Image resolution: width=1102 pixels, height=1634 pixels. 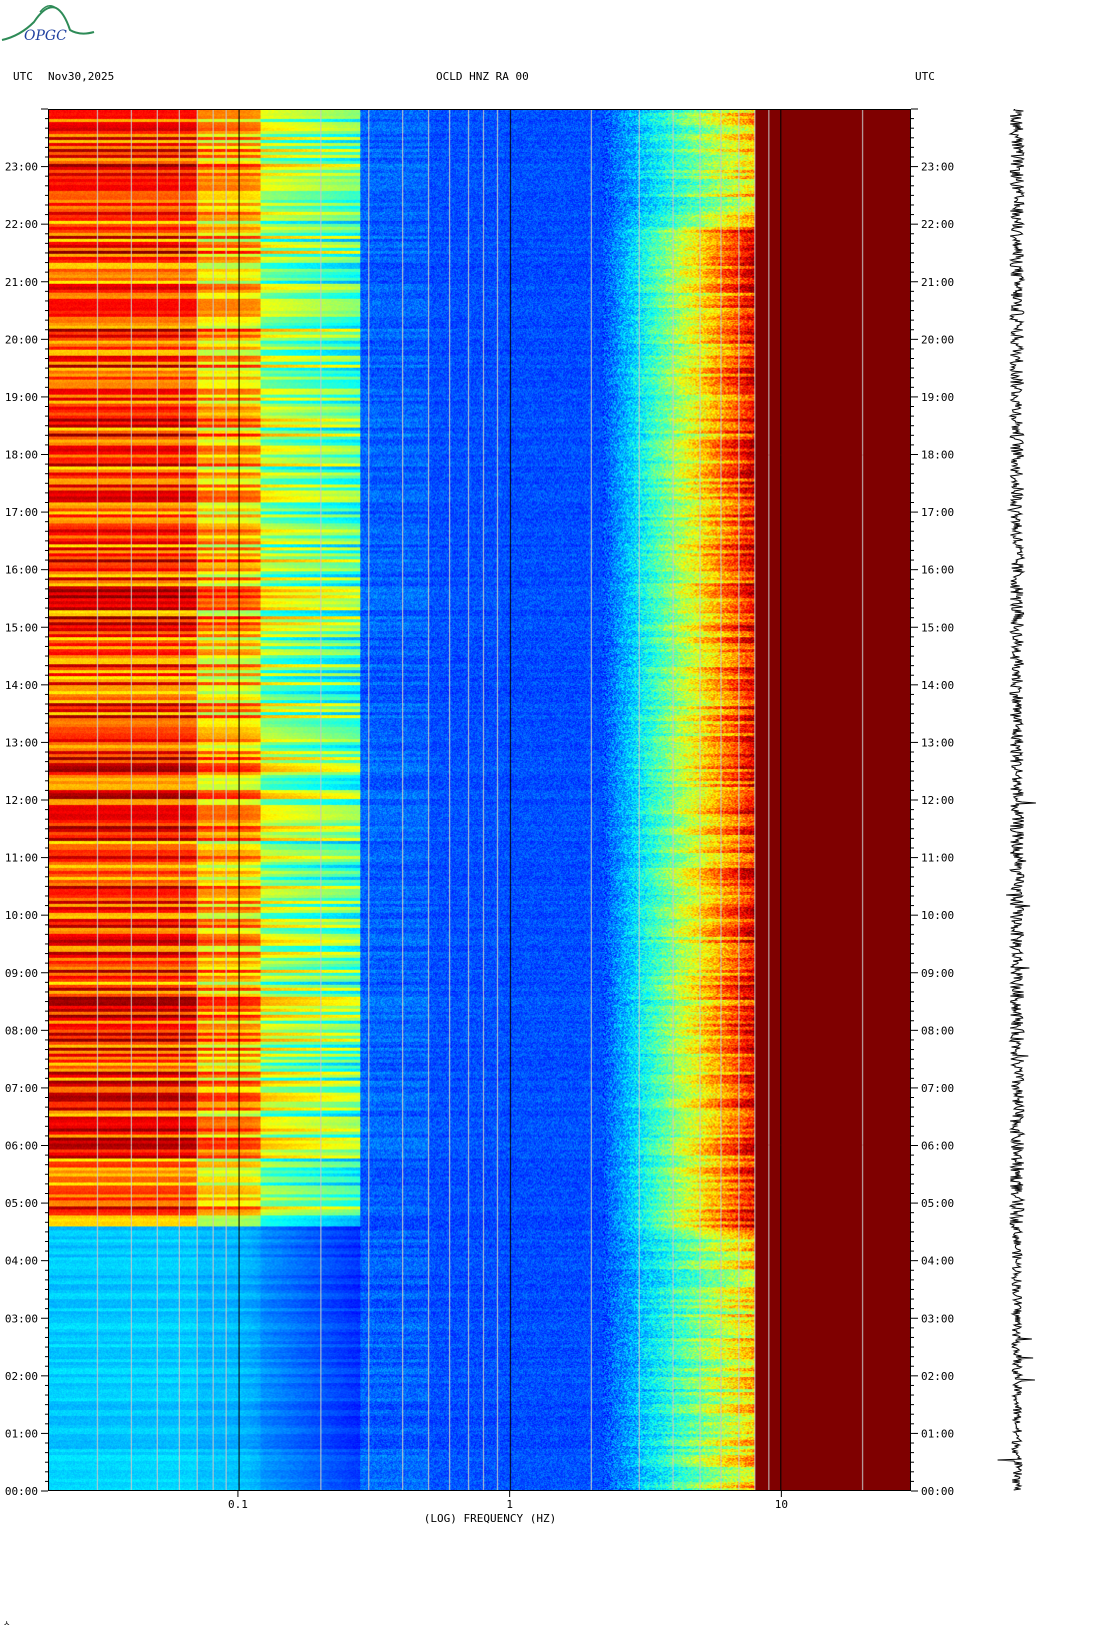 What do you see at coordinates (21, 1318) in the screenshot?
I see `left-time-tick-label: 03:00` at bounding box center [21, 1318].